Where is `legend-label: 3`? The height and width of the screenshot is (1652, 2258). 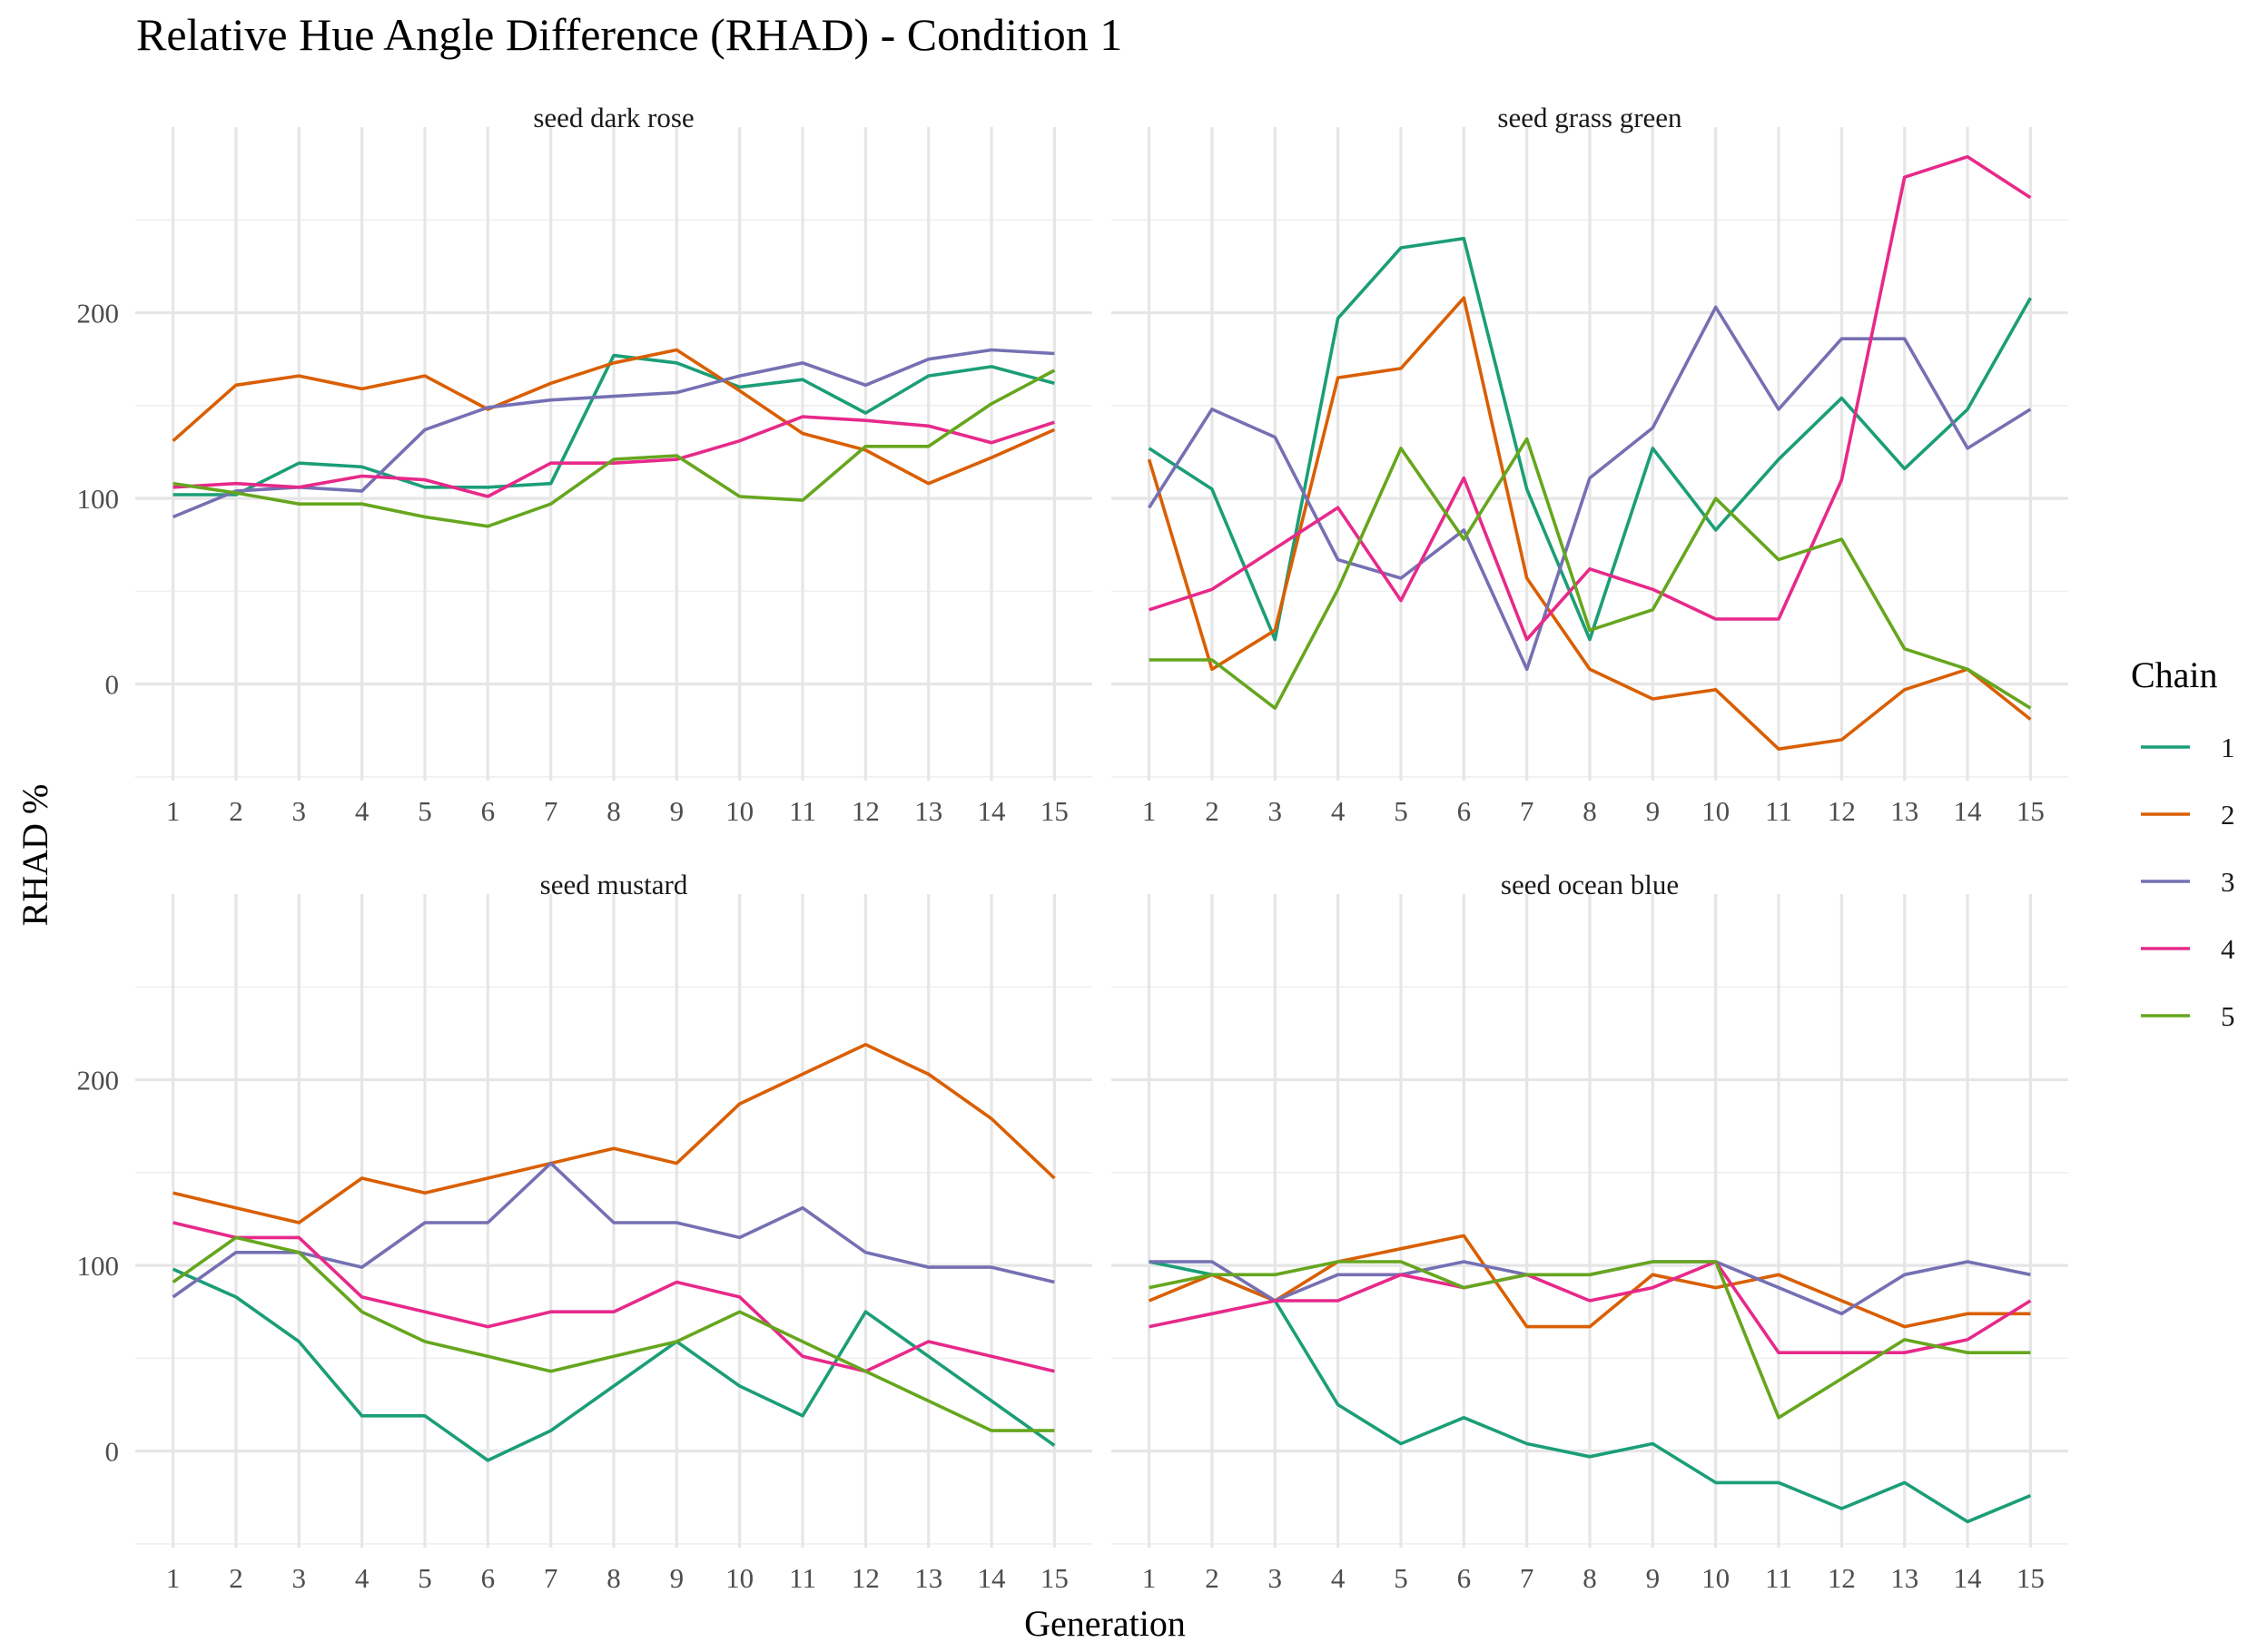 legend-label: 3 is located at coordinates (2228, 882).